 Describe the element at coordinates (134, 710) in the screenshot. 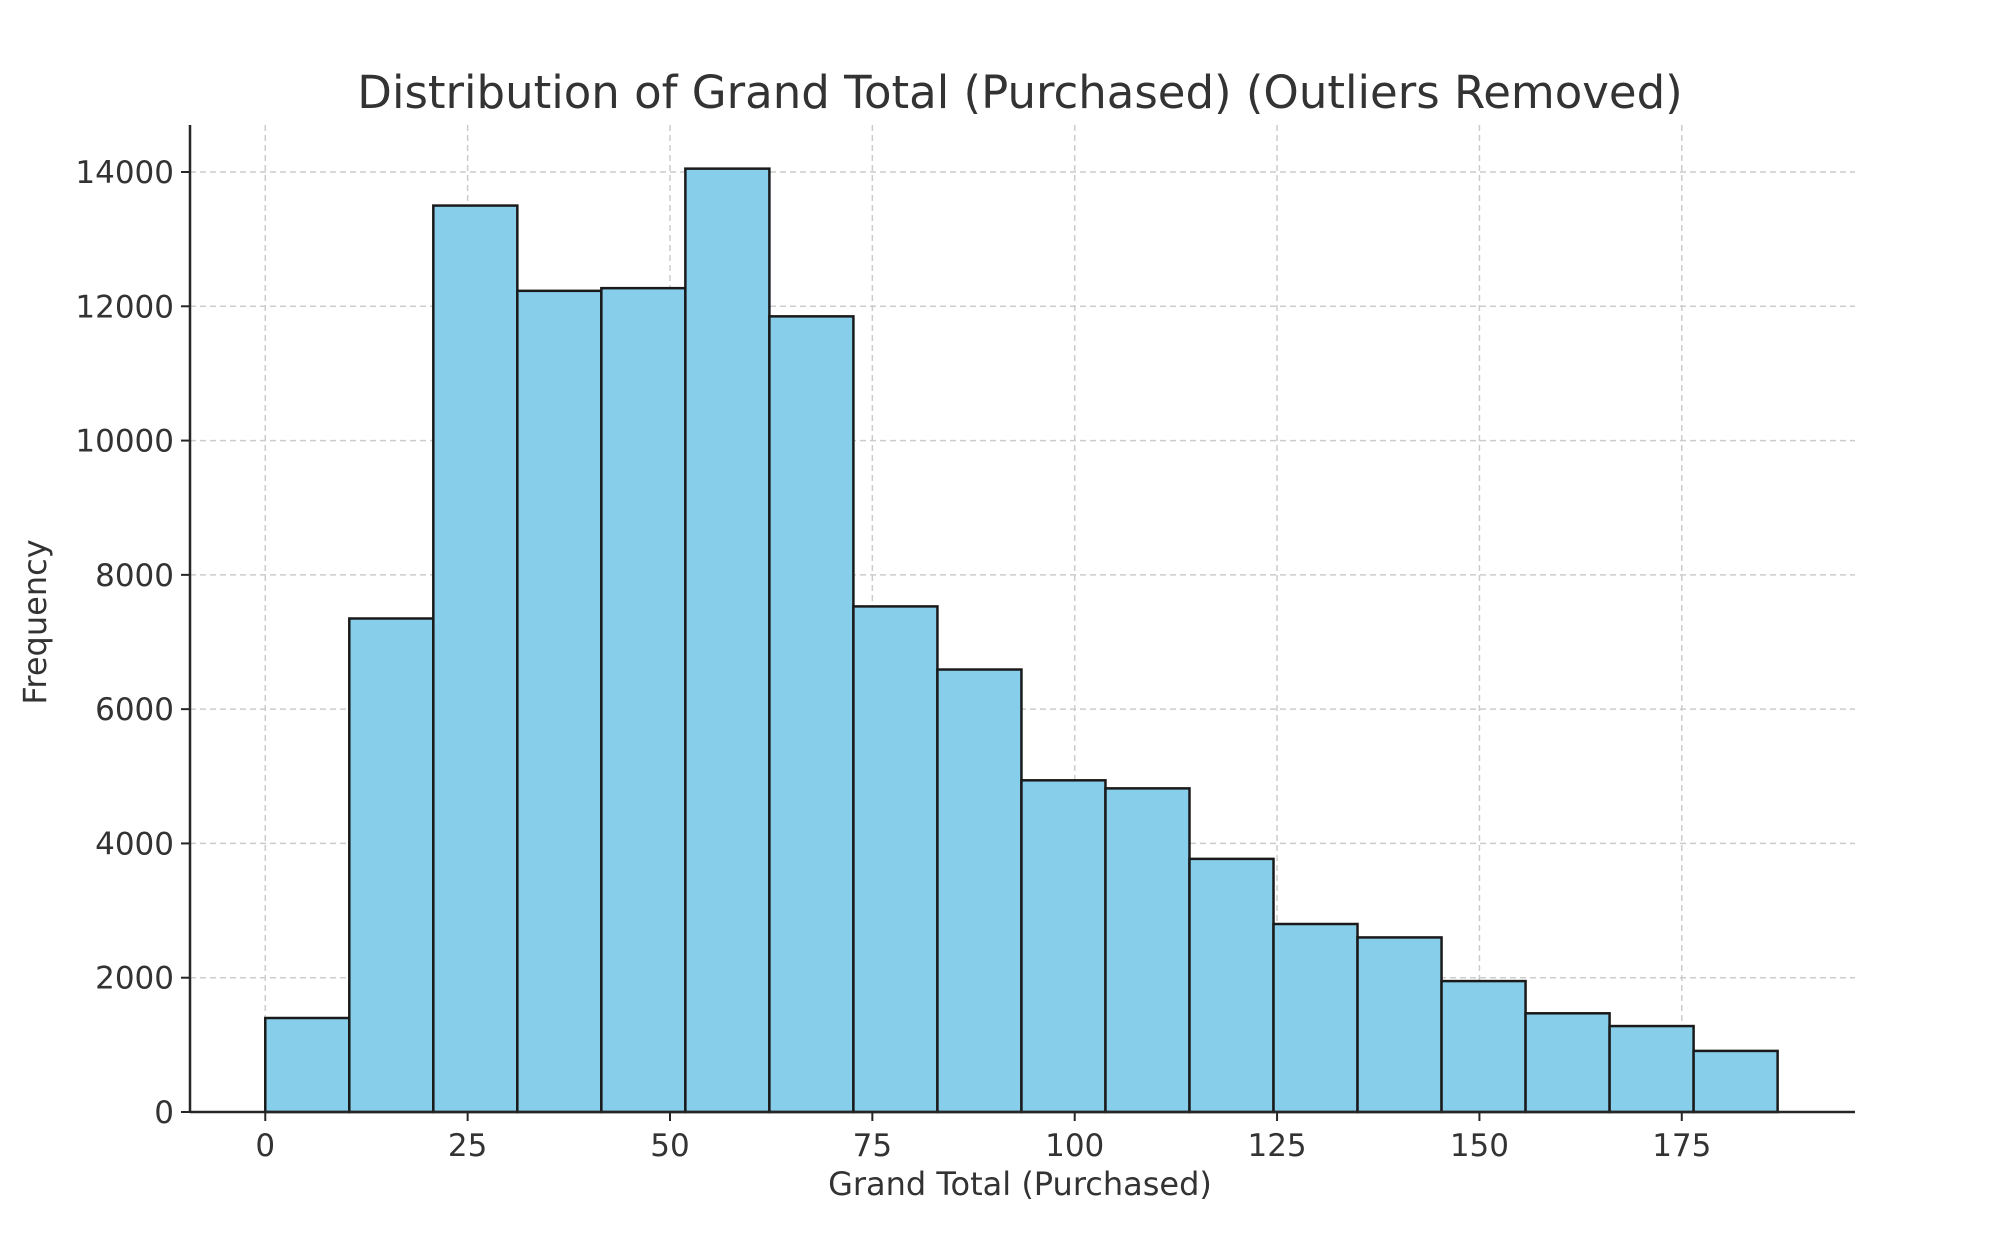

I see `y-tick-label: 6000` at that location.